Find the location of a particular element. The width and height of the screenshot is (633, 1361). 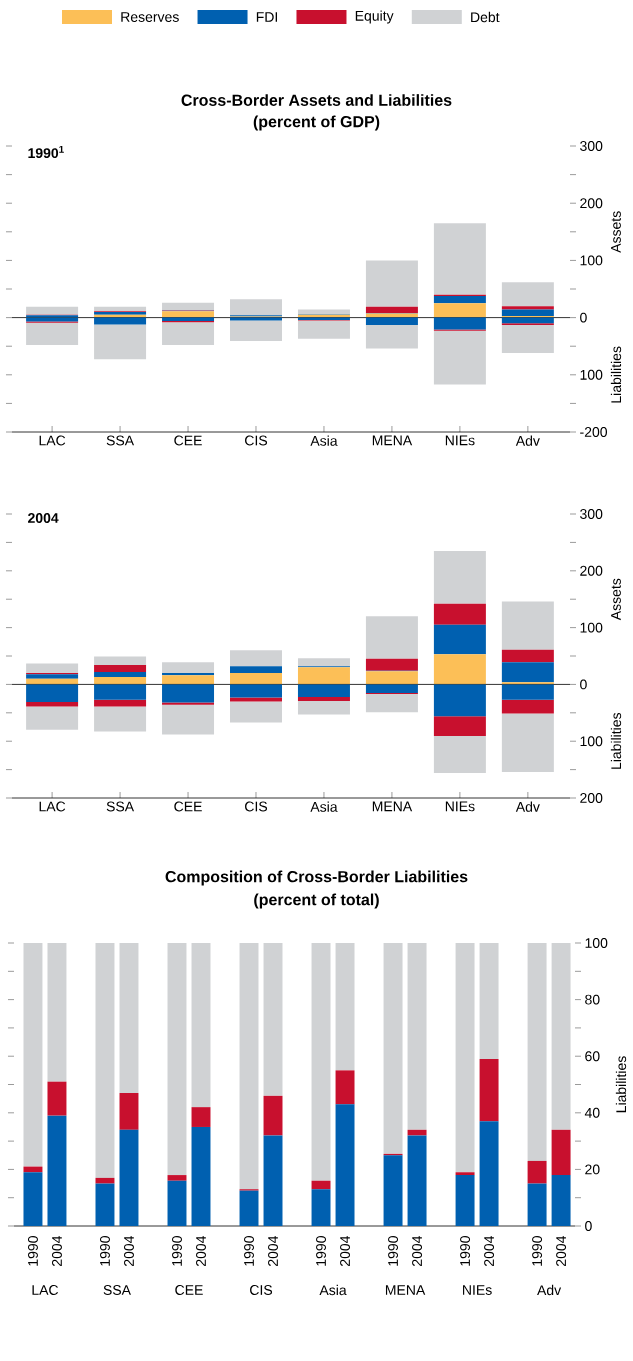

text: Adv is located at coordinates (549, 1290).